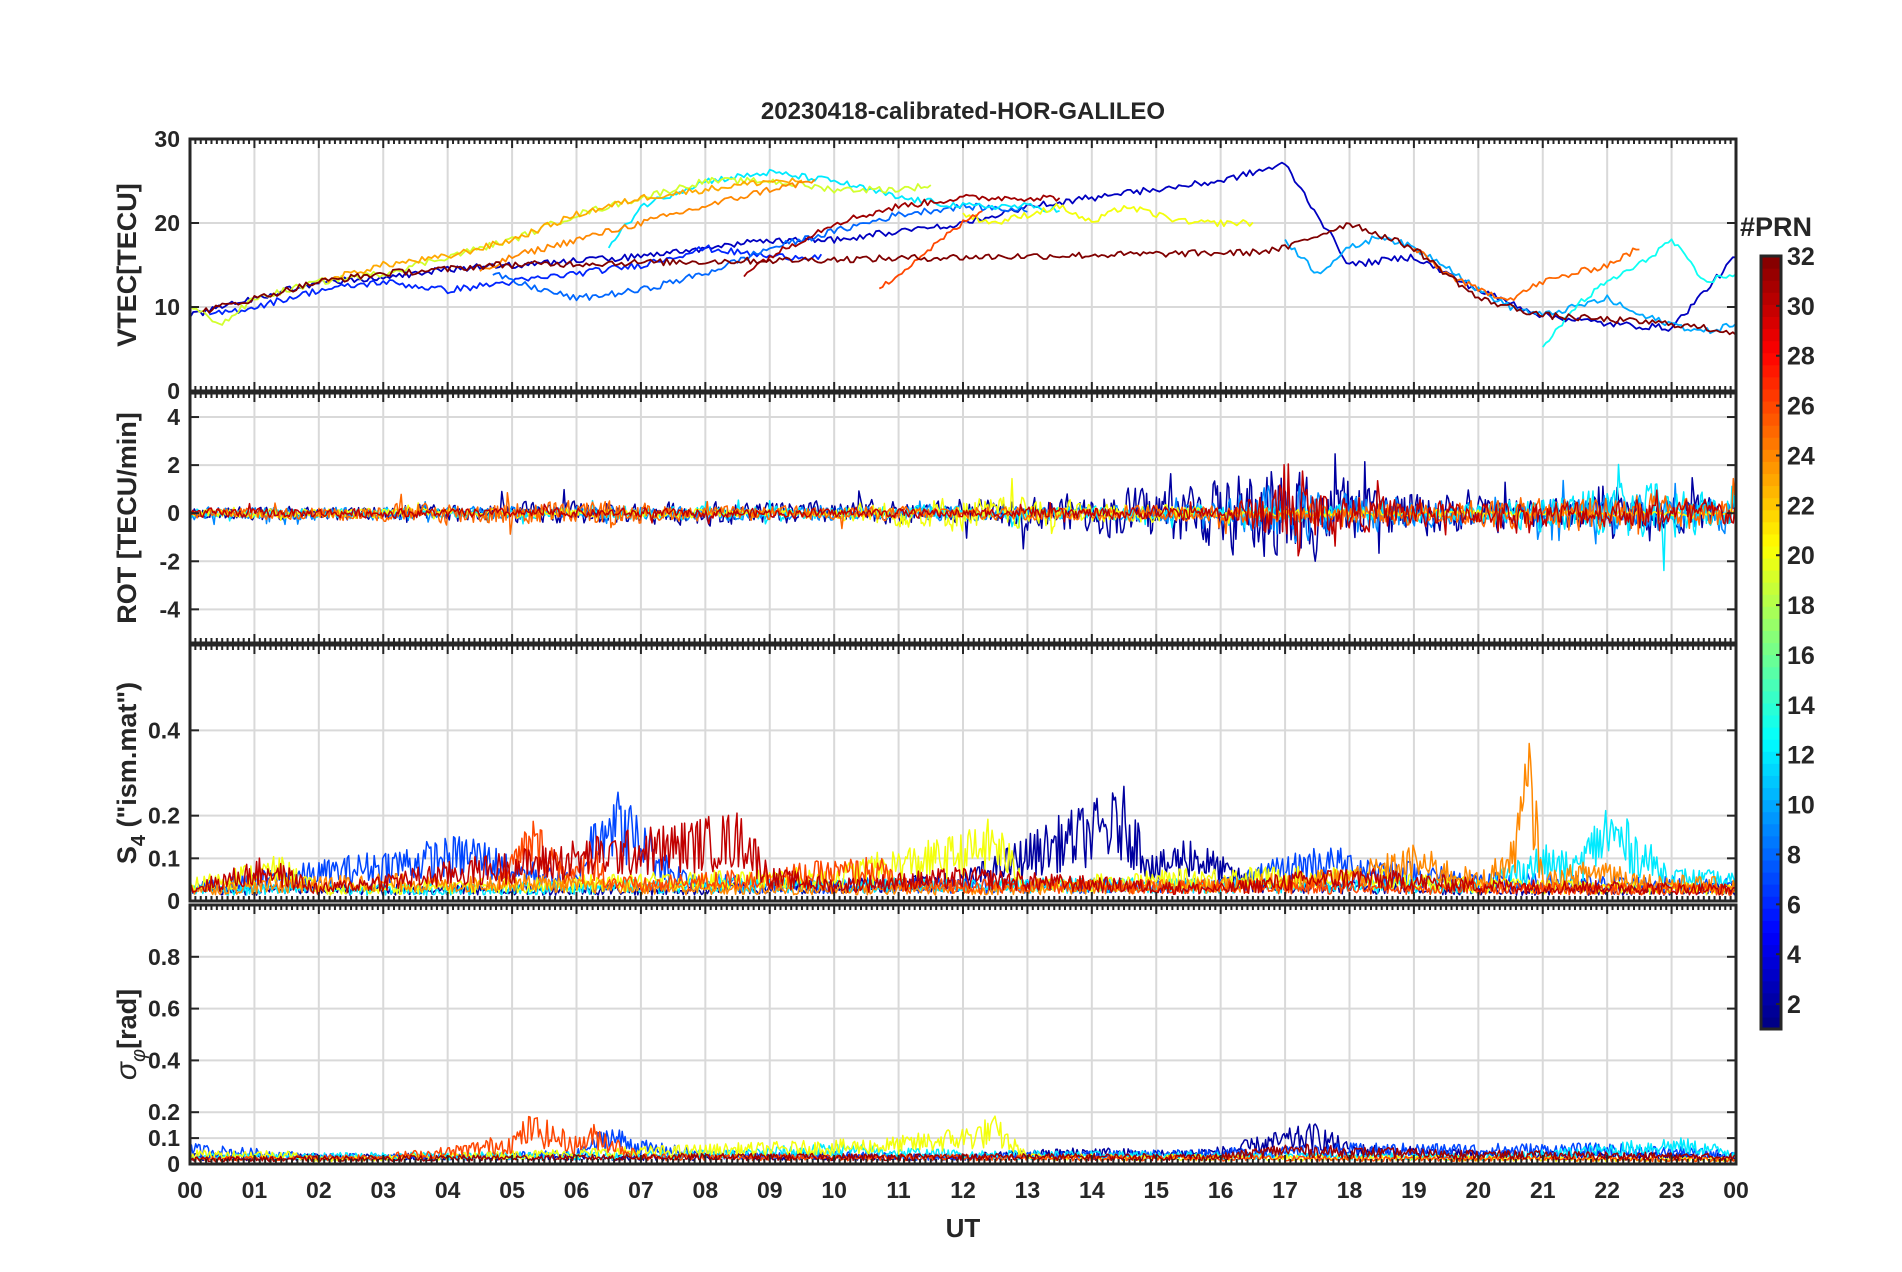 This screenshot has width=1902, height=1272. I want to click on y-tick-label: 10, so click(167, 307).